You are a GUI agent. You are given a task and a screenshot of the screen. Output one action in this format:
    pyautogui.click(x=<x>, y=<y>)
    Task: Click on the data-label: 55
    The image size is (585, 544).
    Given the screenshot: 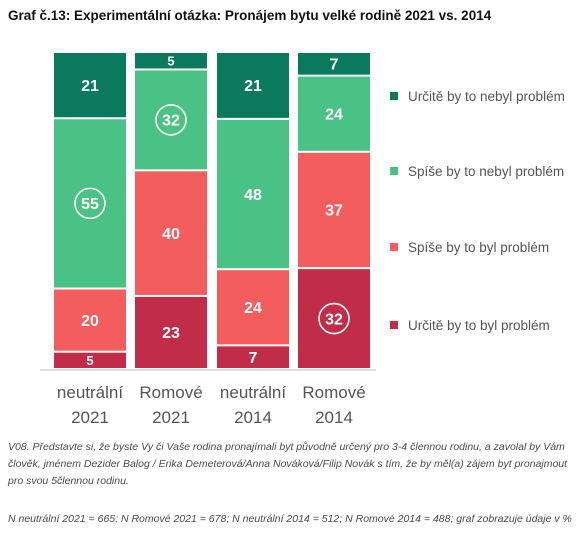 What is the action you would take?
    pyautogui.click(x=90, y=204)
    